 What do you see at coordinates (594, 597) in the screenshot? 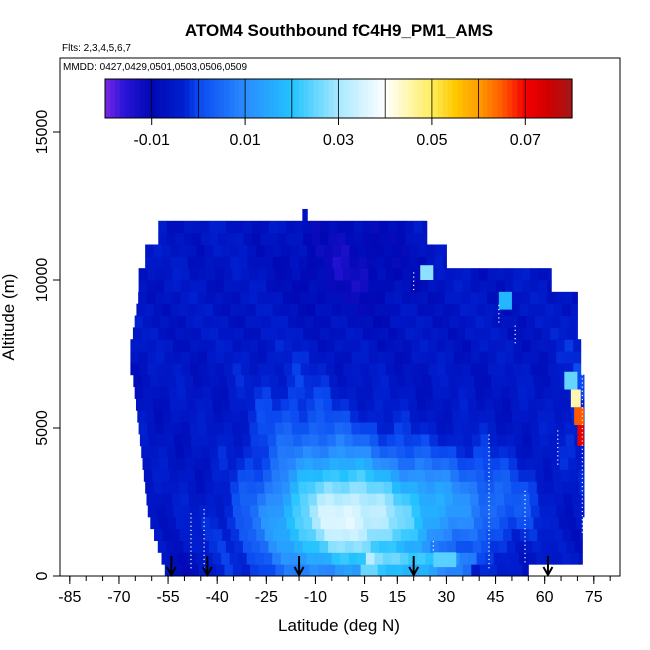
I see `x-tick-label: 75` at bounding box center [594, 597].